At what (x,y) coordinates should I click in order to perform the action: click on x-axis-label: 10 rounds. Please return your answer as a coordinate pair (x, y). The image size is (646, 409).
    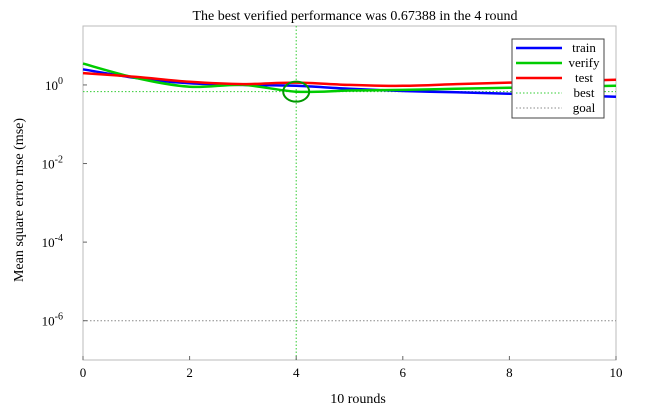
    Looking at the image, I should click on (358, 399).